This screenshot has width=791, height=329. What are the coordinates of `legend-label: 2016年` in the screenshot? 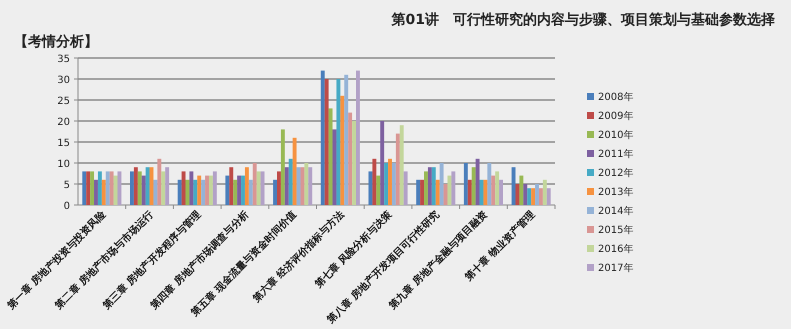 It's located at (616, 249).